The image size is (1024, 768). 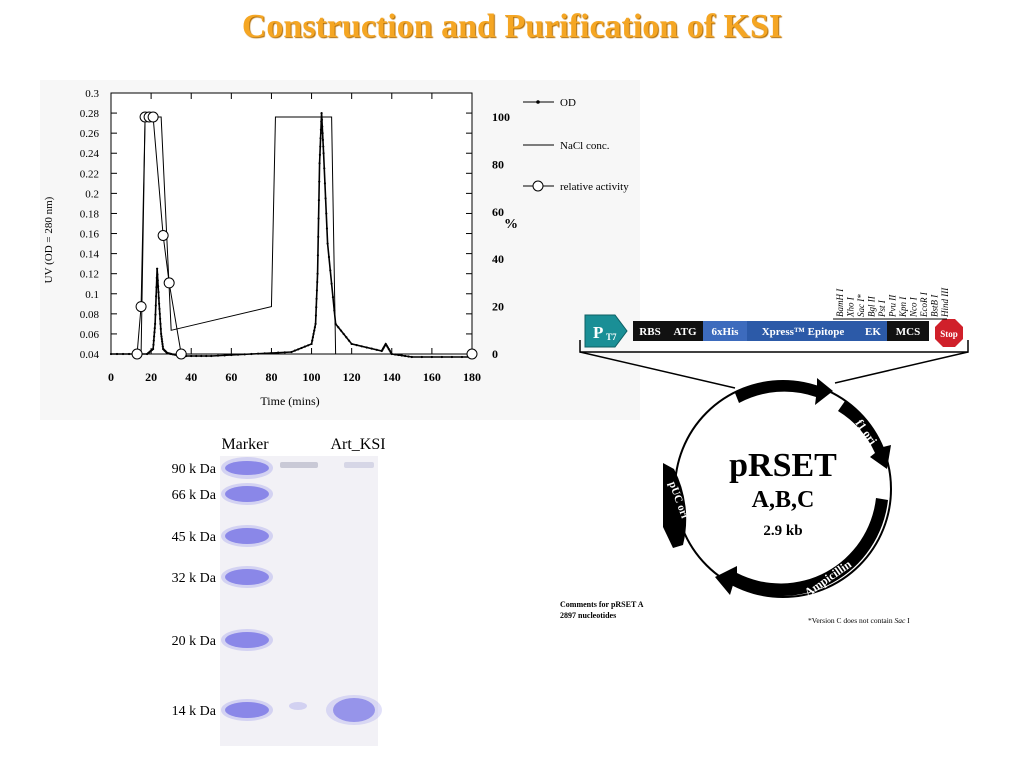 I want to click on restriction-site: Hind III, so click(x=945, y=302).